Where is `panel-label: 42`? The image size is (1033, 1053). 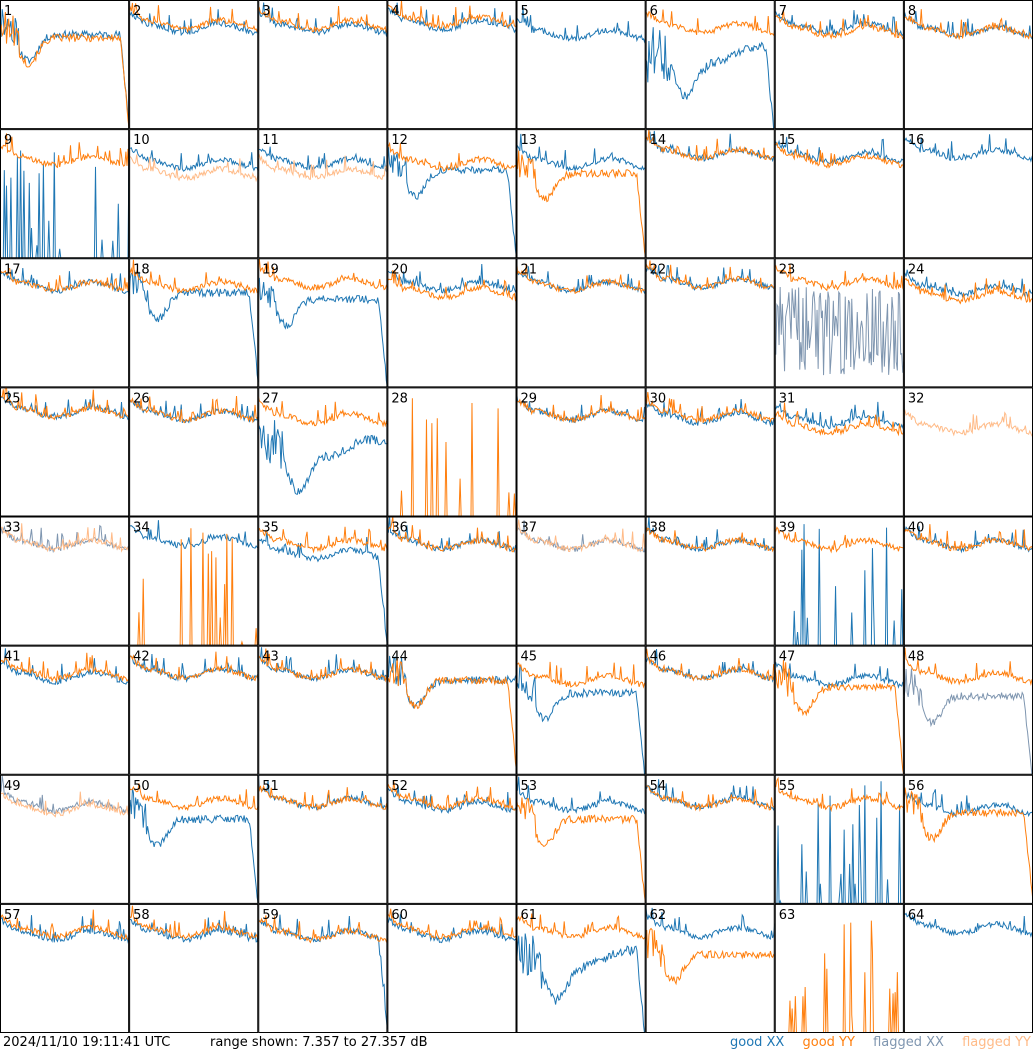
panel-label: 42 is located at coordinates (141, 657).